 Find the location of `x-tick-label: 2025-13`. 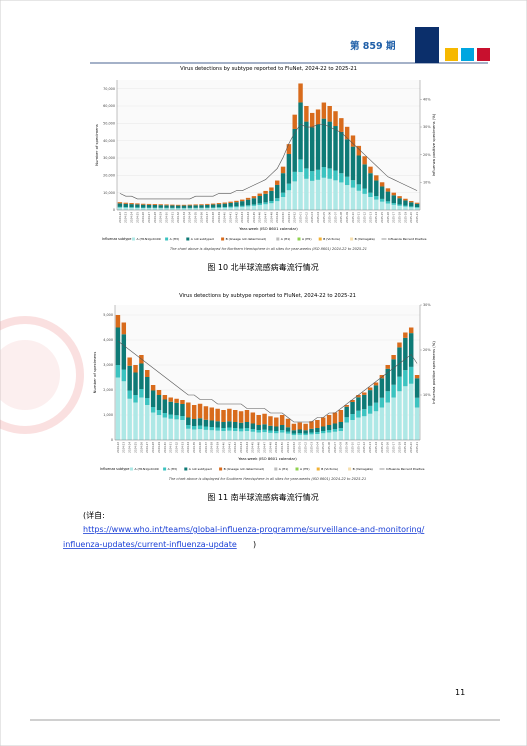

x-tick-label: 2025-13 is located at coordinates (370, 217).